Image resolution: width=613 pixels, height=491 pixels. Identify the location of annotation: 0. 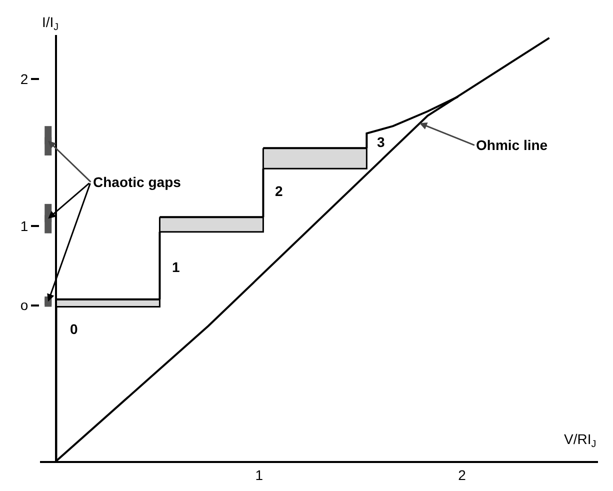
(74, 329).